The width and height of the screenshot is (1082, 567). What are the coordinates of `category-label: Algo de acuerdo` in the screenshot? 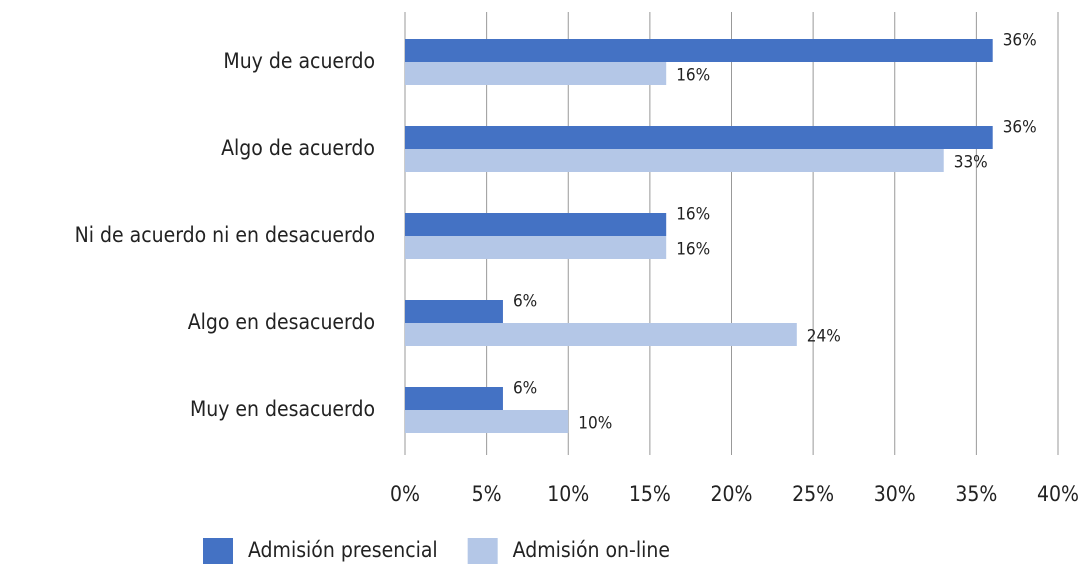 It's located at (298, 148).